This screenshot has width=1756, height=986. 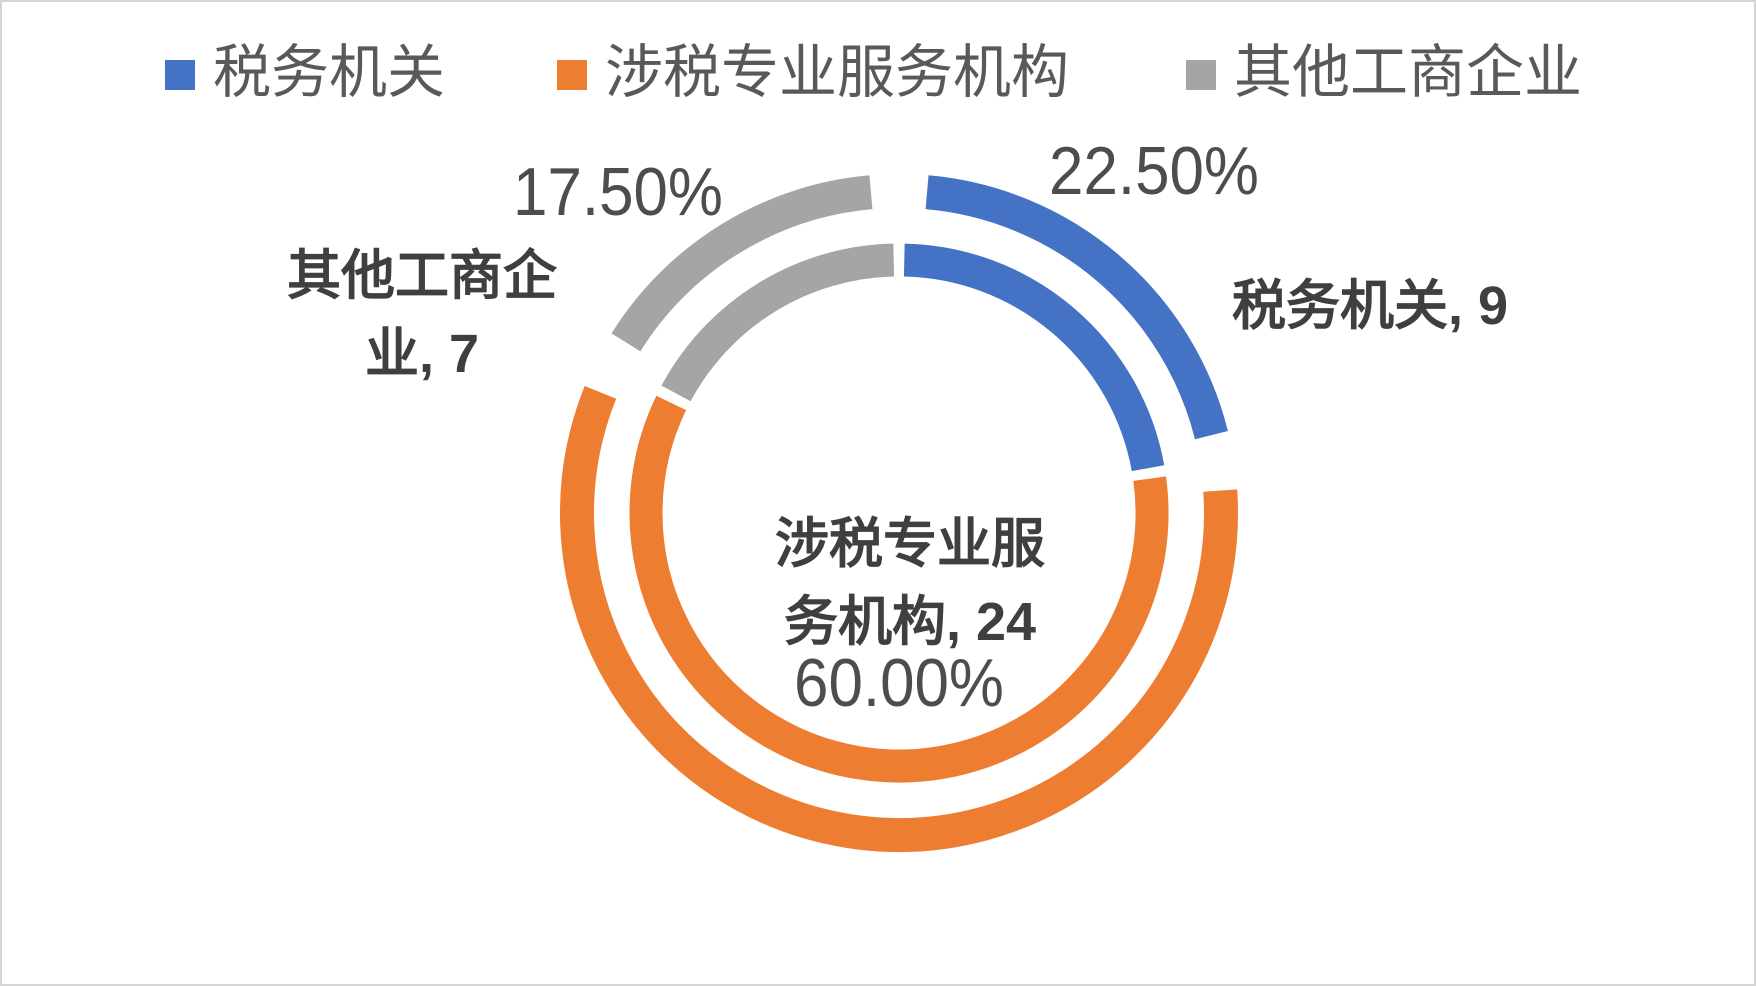 I want to click on data-label-percent-other-enterprises: 17.50%, so click(x=618, y=192).